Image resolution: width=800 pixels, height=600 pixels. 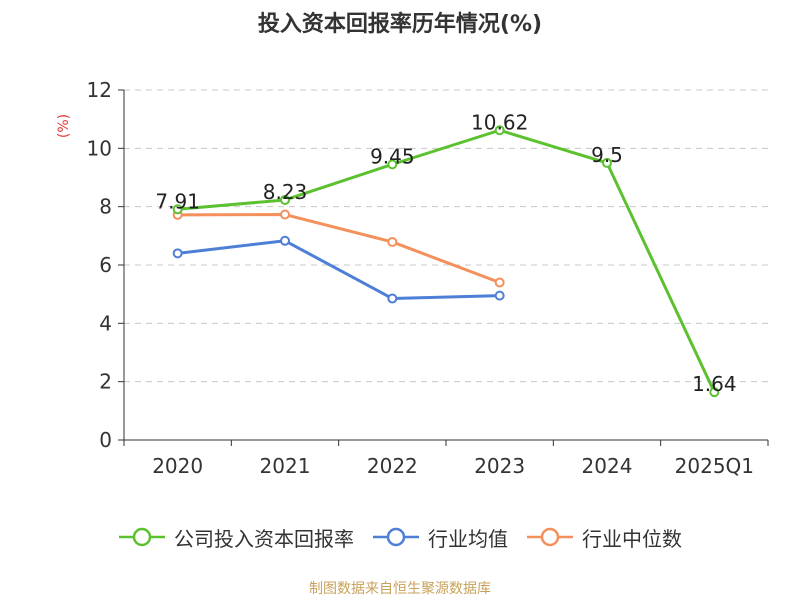 What do you see at coordinates (499, 466) in the screenshot?
I see `x-tick-label: 2023` at bounding box center [499, 466].